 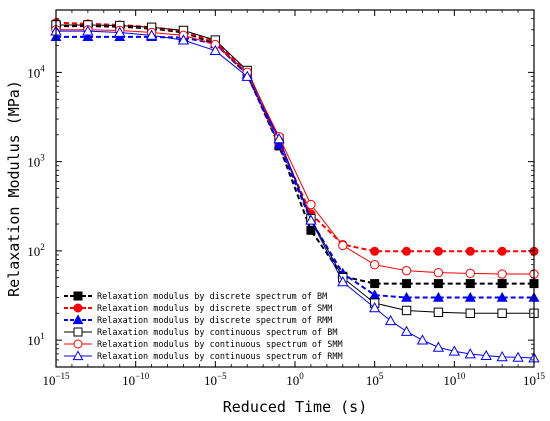 What do you see at coordinates (375, 379) in the screenshot?
I see `x-tick-label: 10⁵` at bounding box center [375, 379].